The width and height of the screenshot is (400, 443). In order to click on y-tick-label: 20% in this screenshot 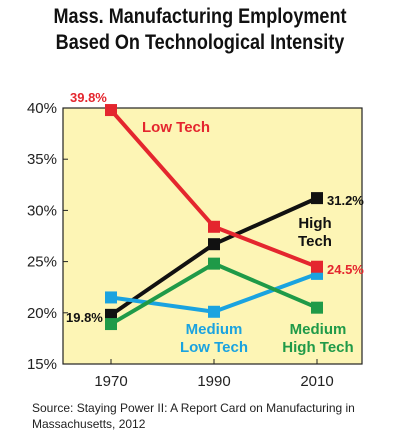, I will do `click(42, 313)`.